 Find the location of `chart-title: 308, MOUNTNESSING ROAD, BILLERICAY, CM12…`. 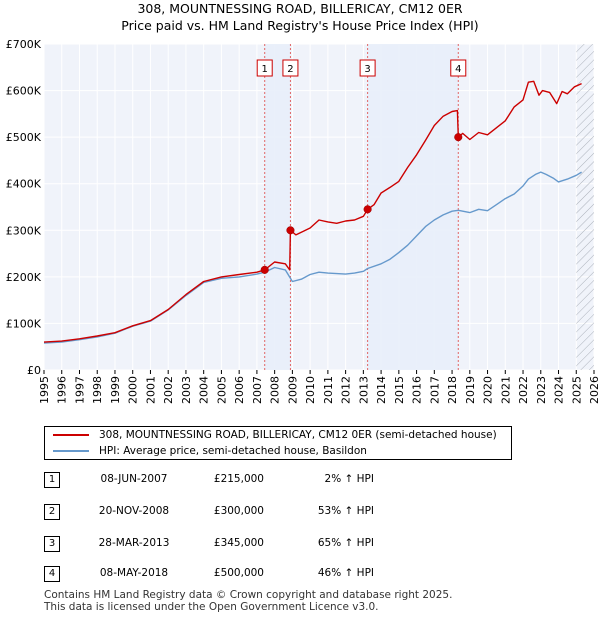

chart-title: 308, MOUNTNESSING ROAD, BILLERICAY, CM12… is located at coordinates (300, 8).